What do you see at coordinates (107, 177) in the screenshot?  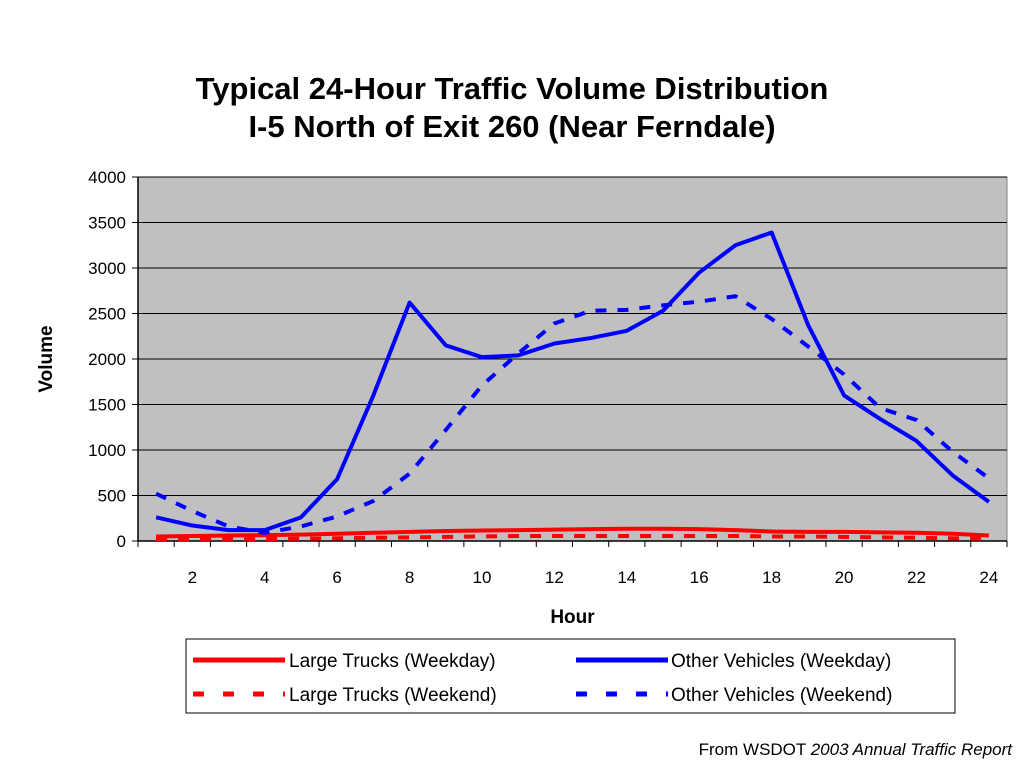 I see `y-tick-label: 4000` at bounding box center [107, 177].